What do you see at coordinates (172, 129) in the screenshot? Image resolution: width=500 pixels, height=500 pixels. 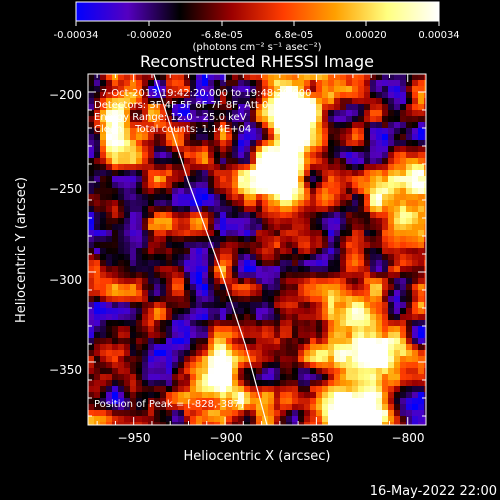 I see `method-counts-text: Clean Total counts: 1.14E+04` at bounding box center [172, 129].